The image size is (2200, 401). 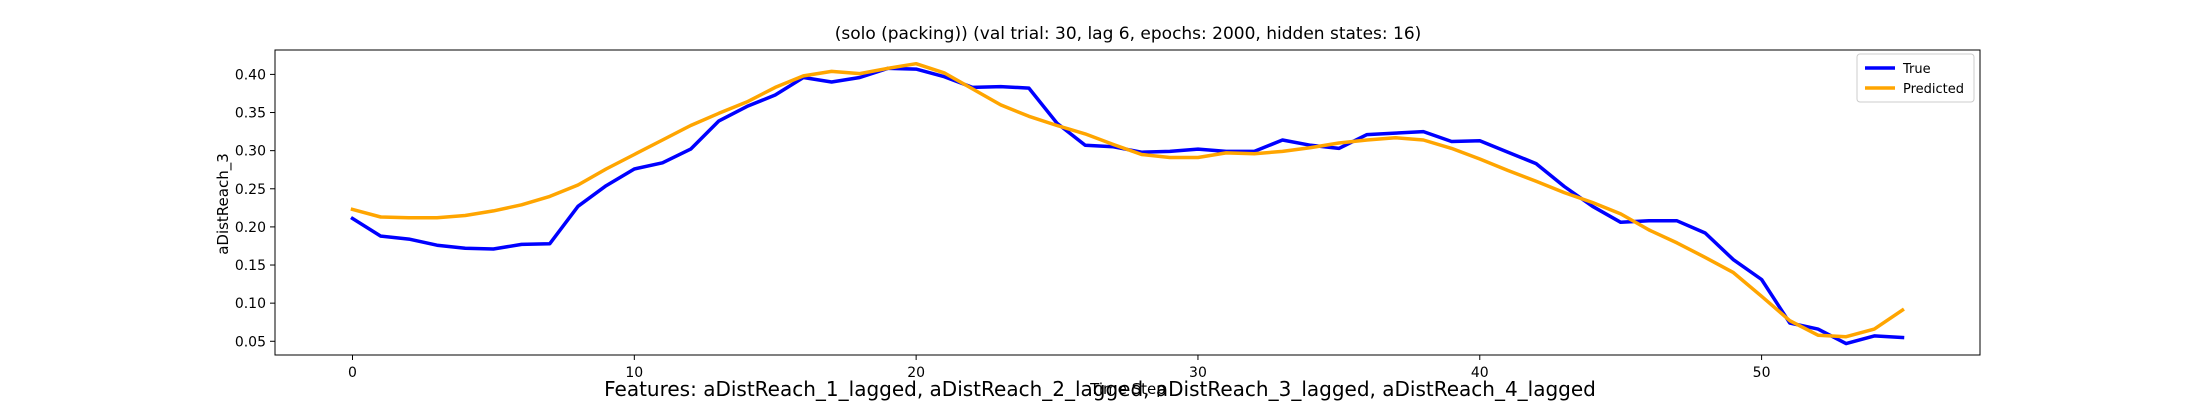 I want to click on y-tick-label: 0.30, so click(x=250, y=152).